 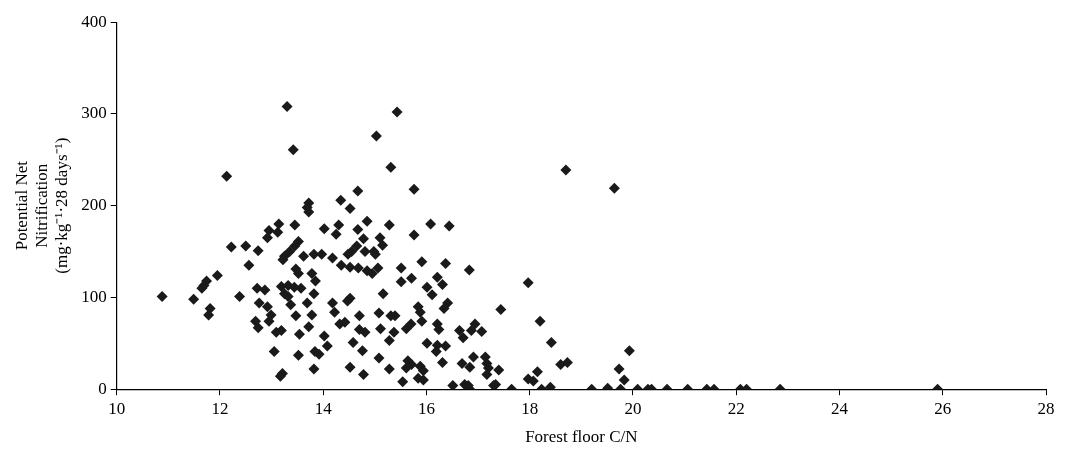 I want to click on x-tick-label: 28, so click(x=1046, y=408).